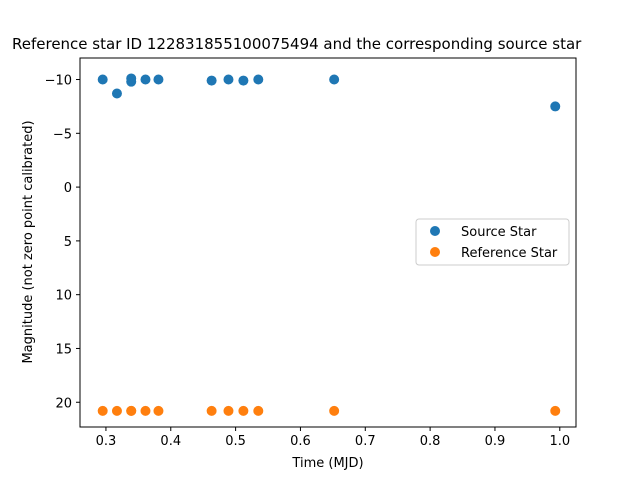  What do you see at coordinates (170, 441) in the screenshot?
I see `x-tick-label: 0.4` at bounding box center [170, 441].